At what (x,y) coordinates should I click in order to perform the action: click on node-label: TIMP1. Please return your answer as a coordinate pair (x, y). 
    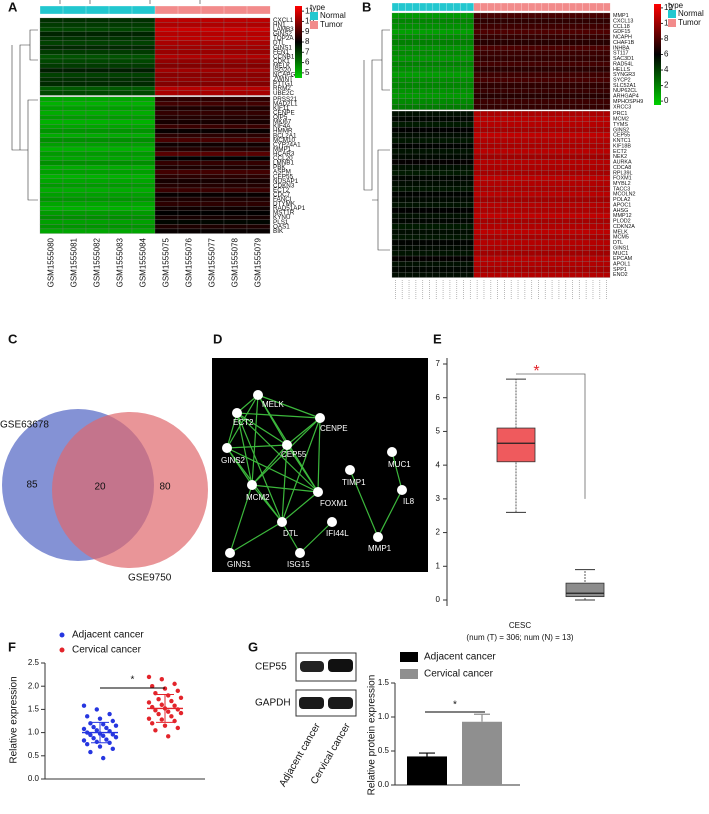
    Looking at the image, I should click on (354, 482).